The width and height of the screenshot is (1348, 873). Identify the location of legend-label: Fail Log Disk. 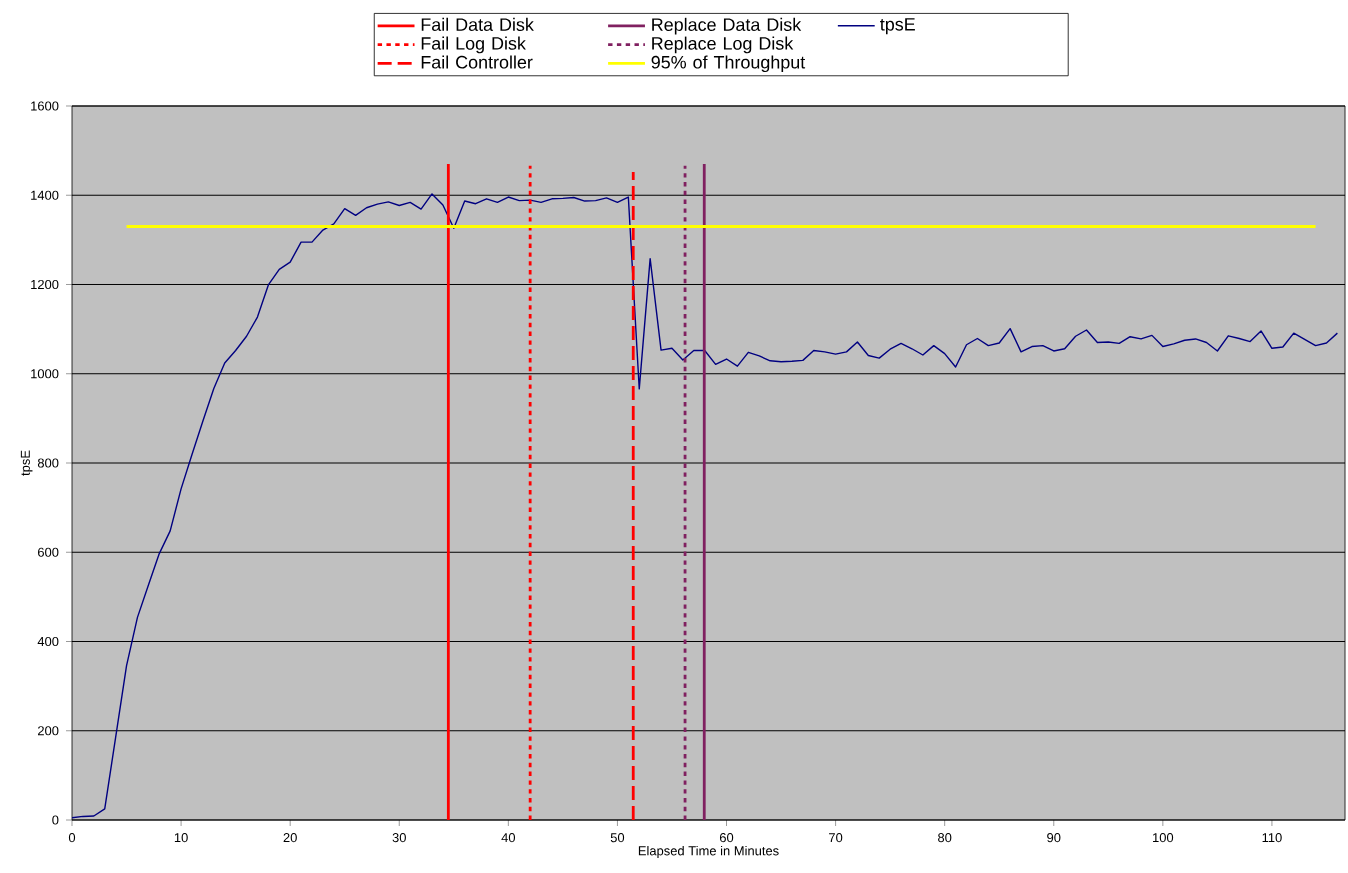
(473, 45).